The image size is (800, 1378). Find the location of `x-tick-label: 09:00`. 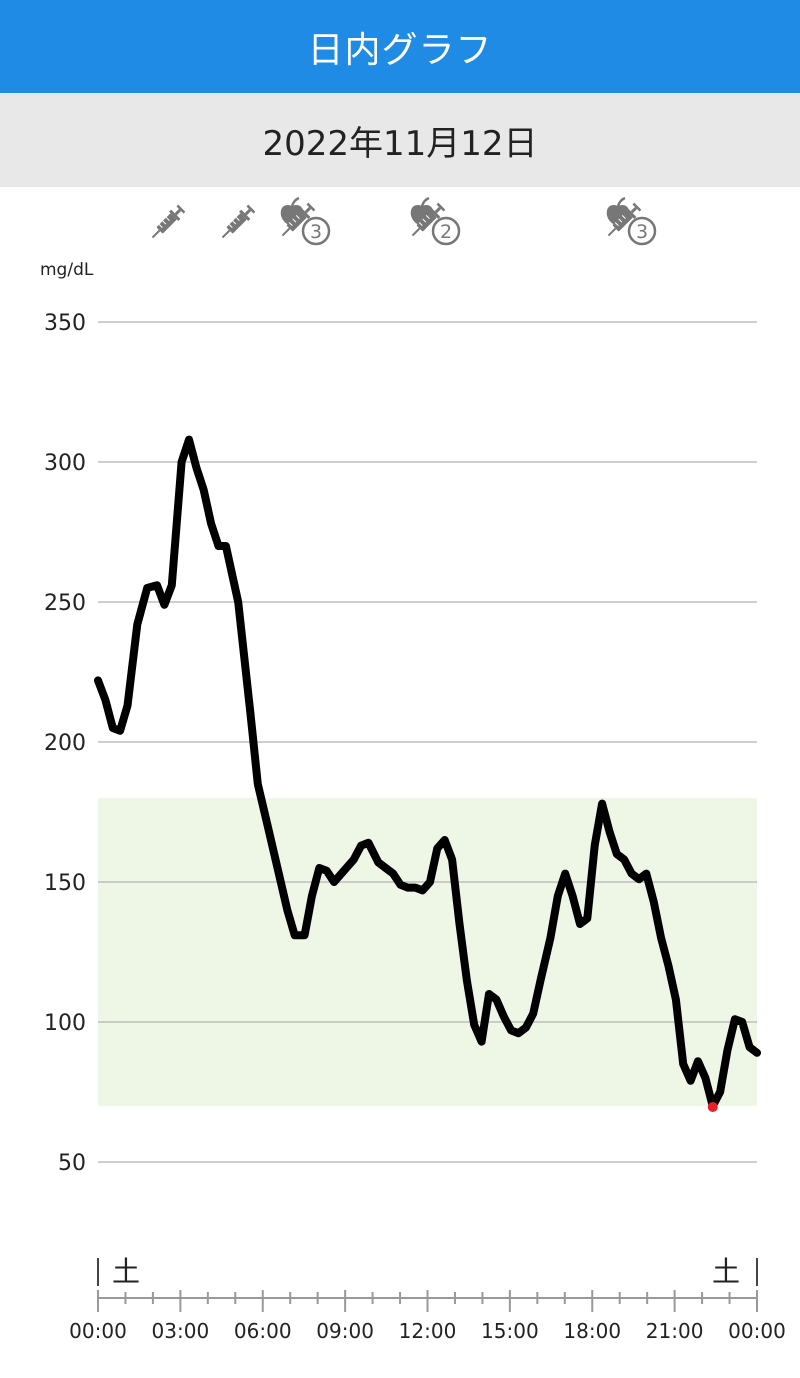

x-tick-label: 09:00 is located at coordinates (345, 1331).